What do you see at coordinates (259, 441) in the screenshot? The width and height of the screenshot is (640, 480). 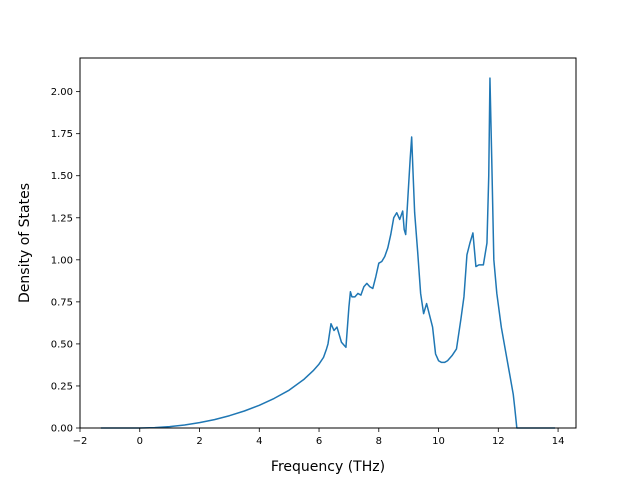 I see `x-tick-label: 4` at bounding box center [259, 441].